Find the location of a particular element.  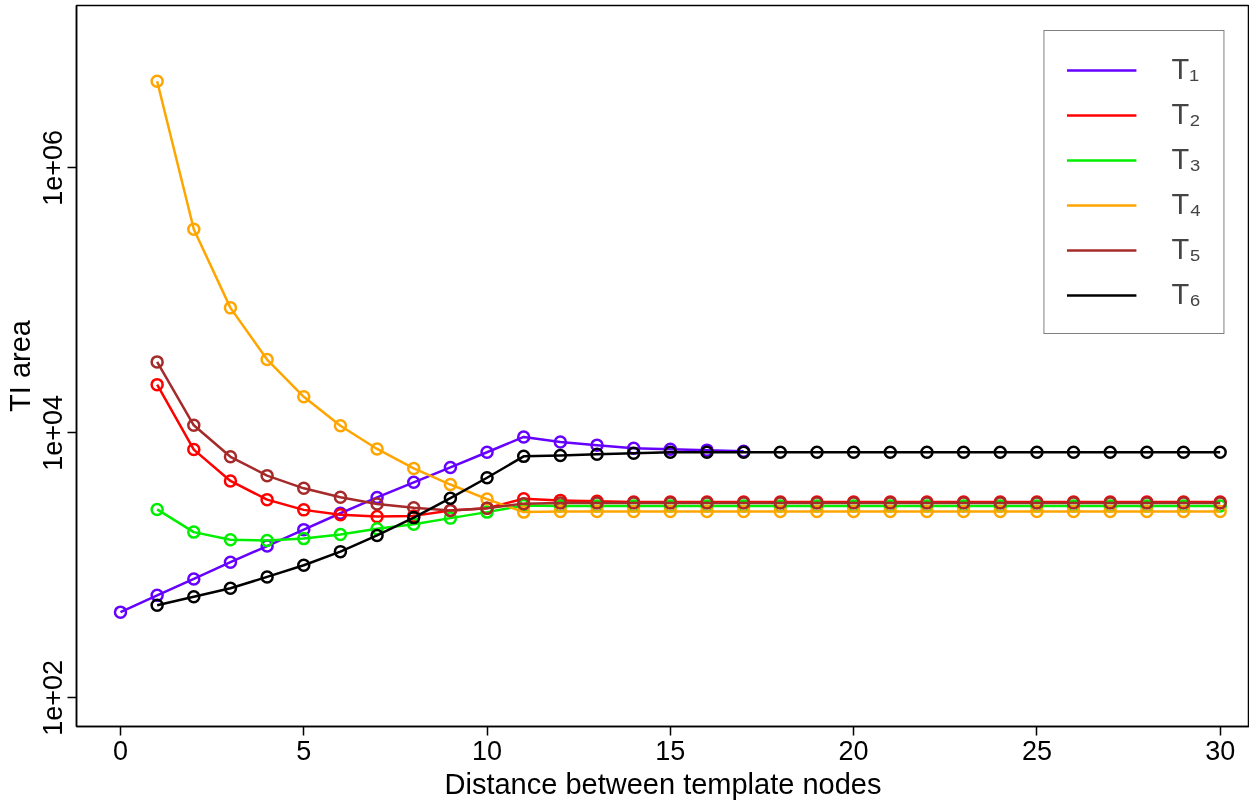

x-tick-label: 10 is located at coordinates (487, 750).